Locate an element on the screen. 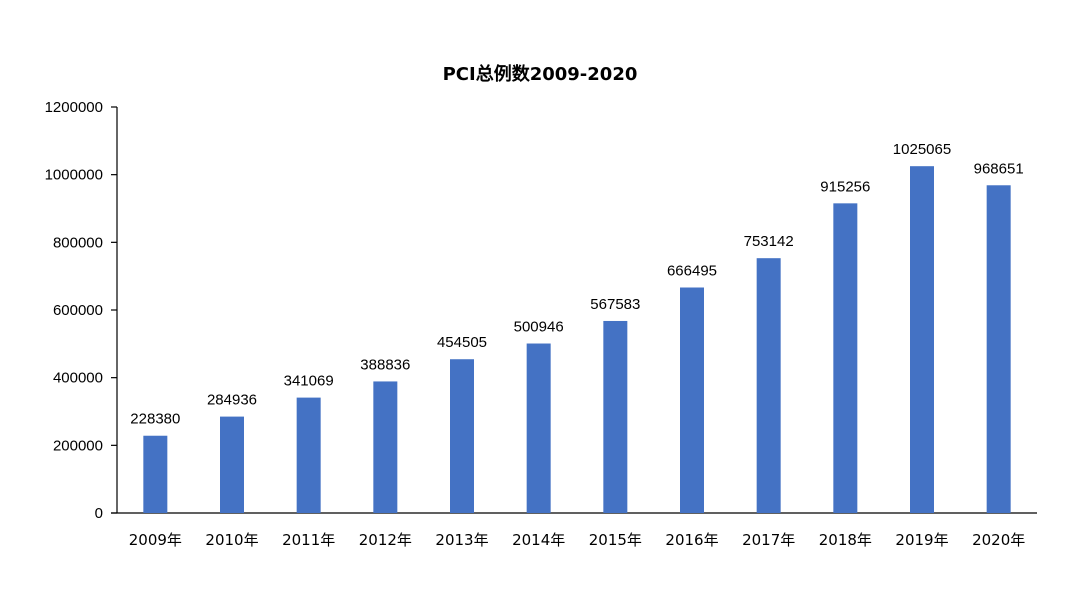  data-label: 1025065 is located at coordinates (922, 149).